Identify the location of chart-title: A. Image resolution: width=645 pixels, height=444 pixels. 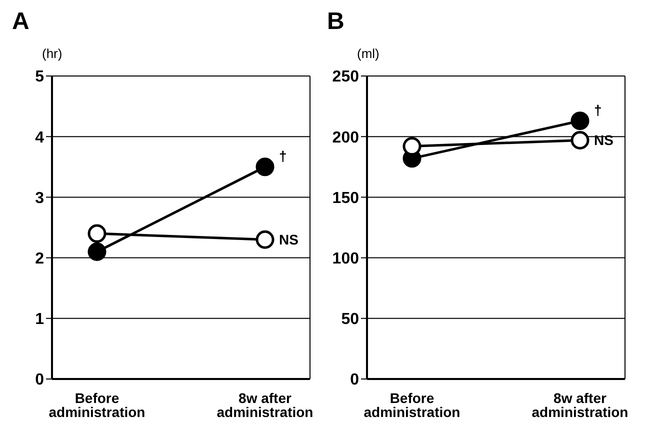
(21, 22).